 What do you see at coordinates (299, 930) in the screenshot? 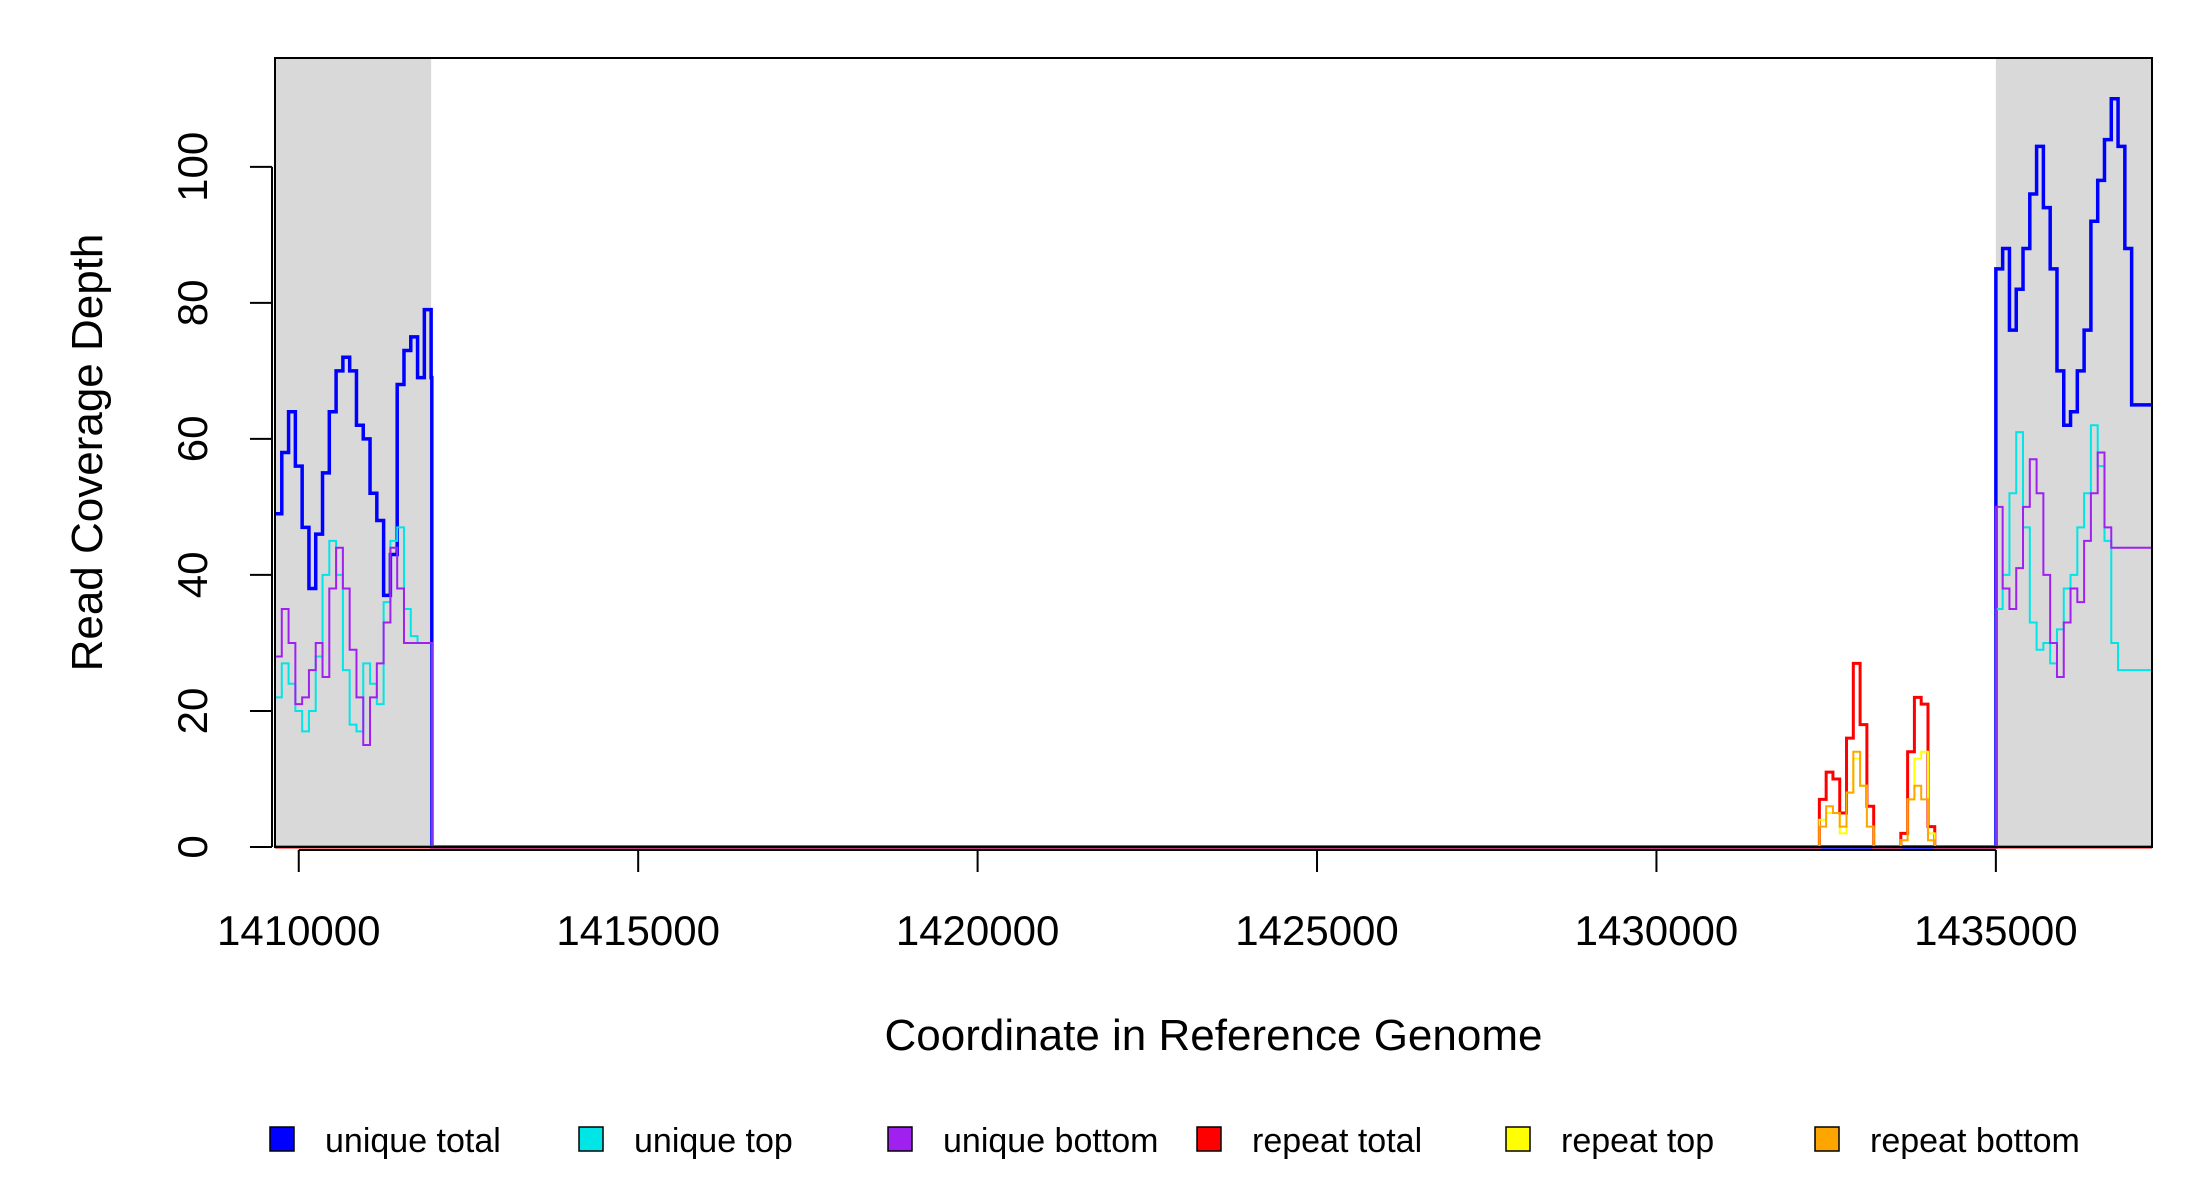
I see `x-tick-label: 1410000` at bounding box center [299, 930].